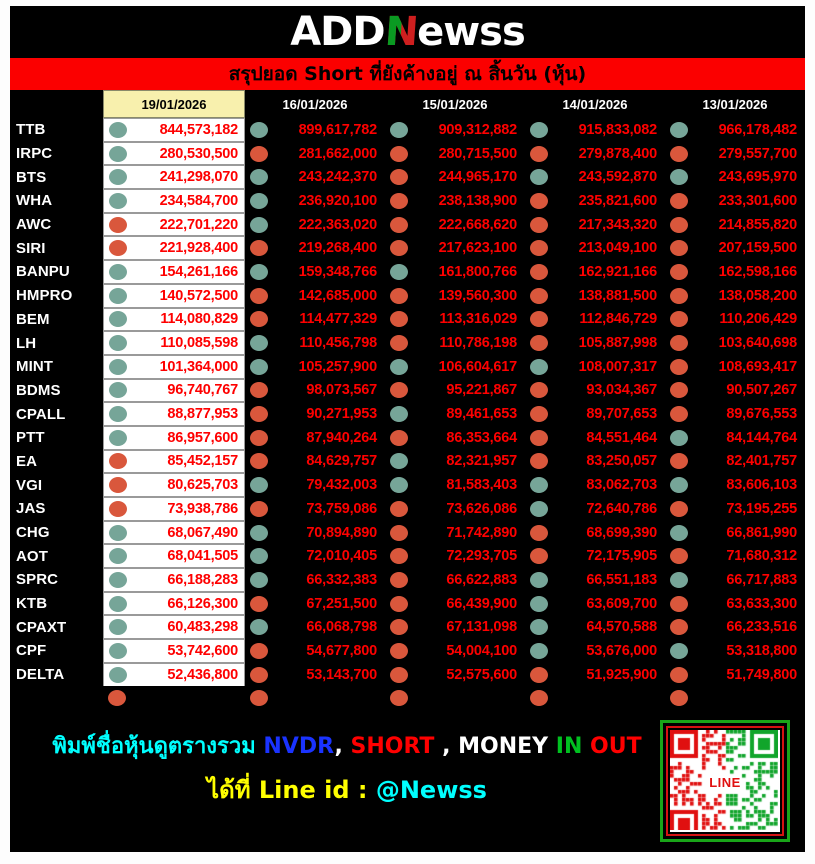 Image resolution: width=815 pixels, height=864 pixels. Describe the element at coordinates (174, 580) in the screenshot. I see `value-cell: 66,188,283` at that location.